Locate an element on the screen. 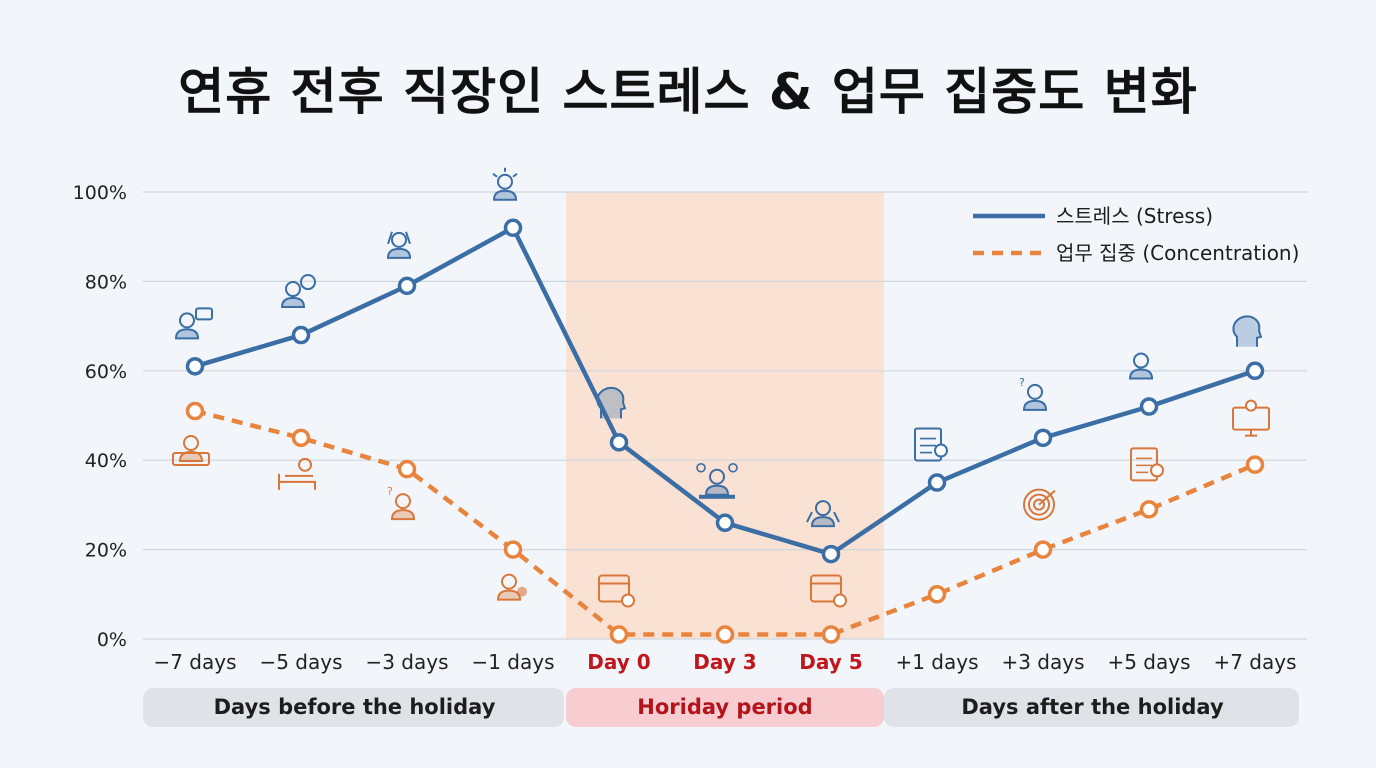 This screenshot has height=768, width=1376. person-meditate-icon is located at coordinates (823, 514).